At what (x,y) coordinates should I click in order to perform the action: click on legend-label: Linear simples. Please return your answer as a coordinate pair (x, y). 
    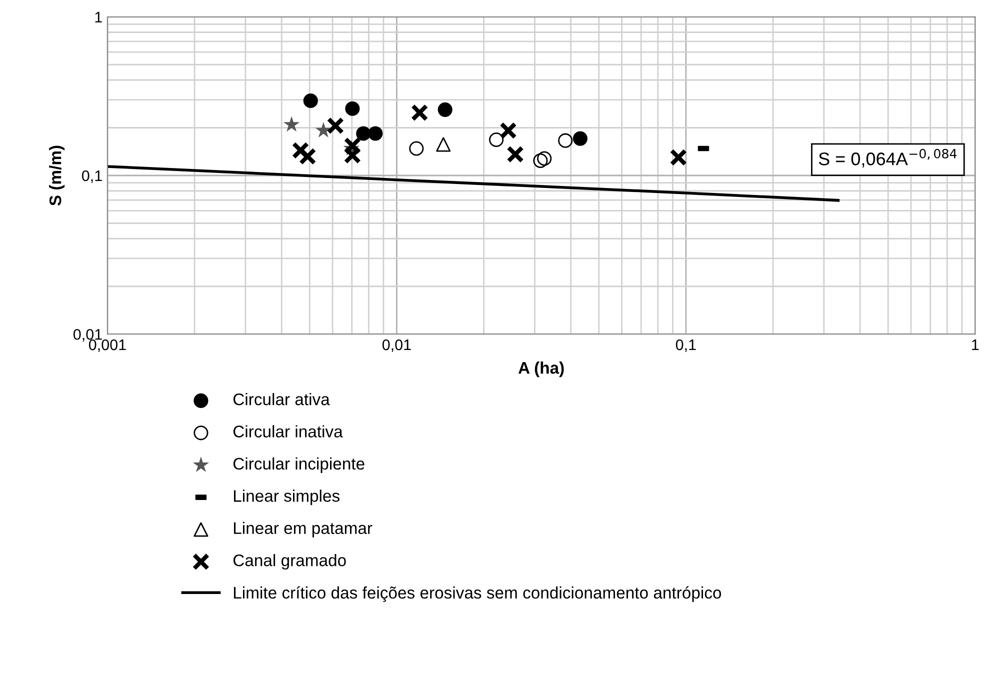
    Looking at the image, I should click on (287, 498).